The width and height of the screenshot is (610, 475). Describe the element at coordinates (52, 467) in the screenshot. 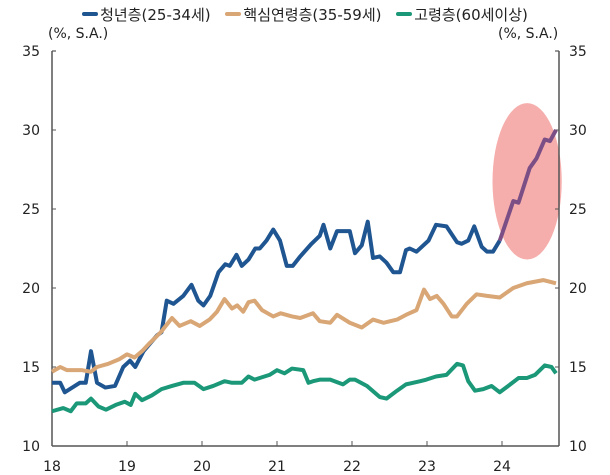

I see `x-tick-label: 18` at that location.